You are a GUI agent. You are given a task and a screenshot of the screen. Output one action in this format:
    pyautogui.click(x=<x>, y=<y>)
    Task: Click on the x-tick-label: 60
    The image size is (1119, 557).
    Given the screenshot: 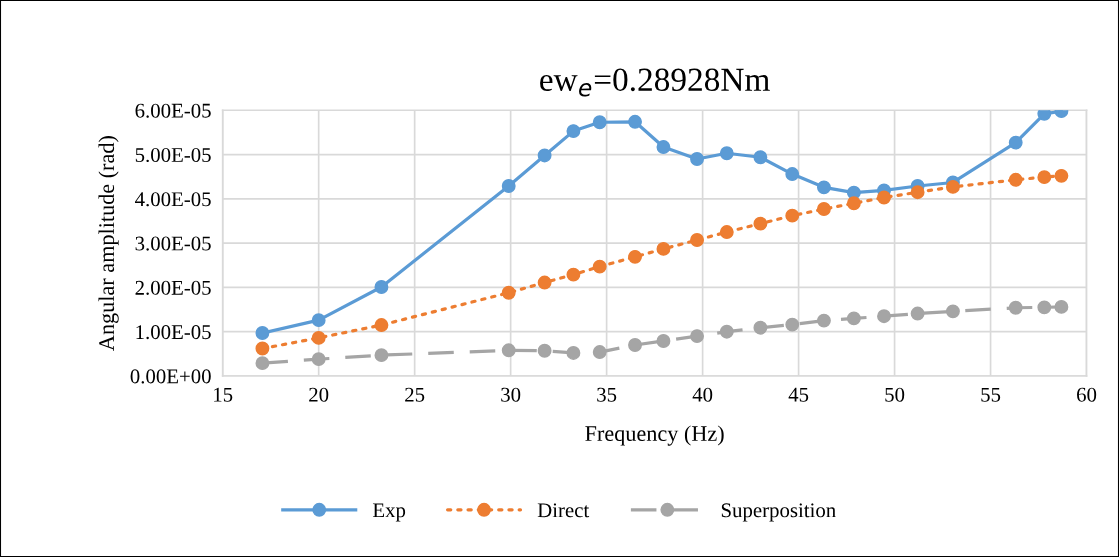 What is the action you would take?
    pyautogui.click(x=1087, y=394)
    